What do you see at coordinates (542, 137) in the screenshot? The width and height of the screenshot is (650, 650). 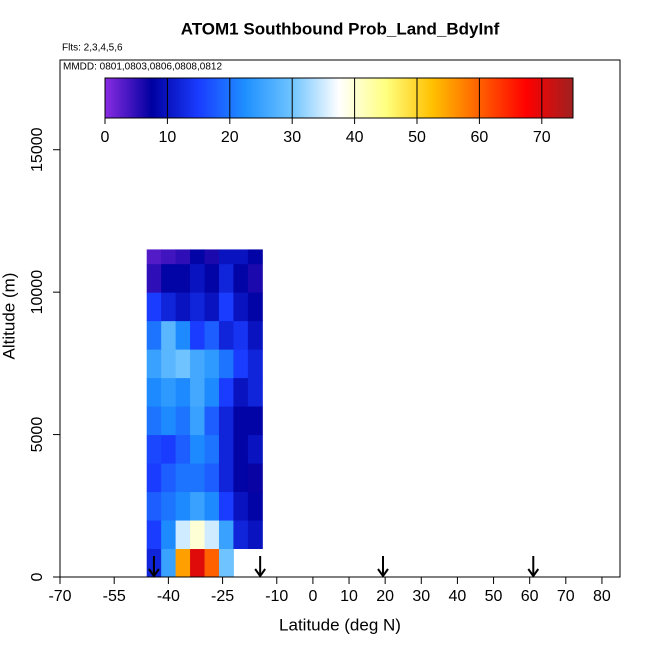 I see `colorbar-tick-label: 70` at bounding box center [542, 137].